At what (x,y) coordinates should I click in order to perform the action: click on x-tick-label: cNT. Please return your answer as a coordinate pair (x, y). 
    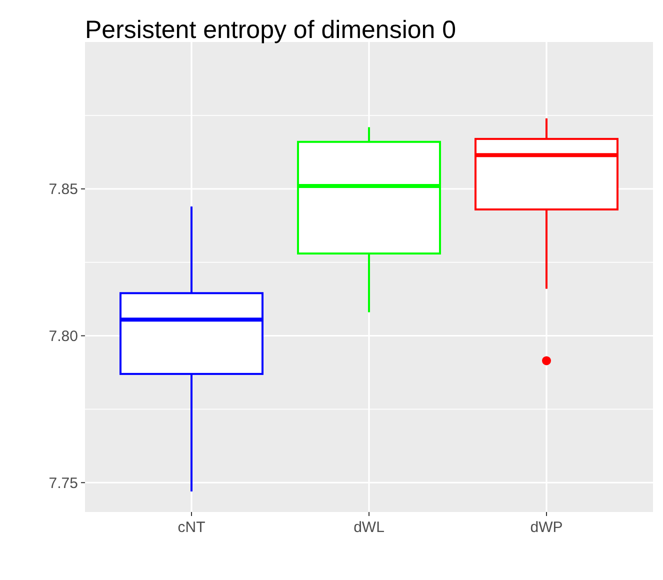
    Looking at the image, I should click on (192, 527).